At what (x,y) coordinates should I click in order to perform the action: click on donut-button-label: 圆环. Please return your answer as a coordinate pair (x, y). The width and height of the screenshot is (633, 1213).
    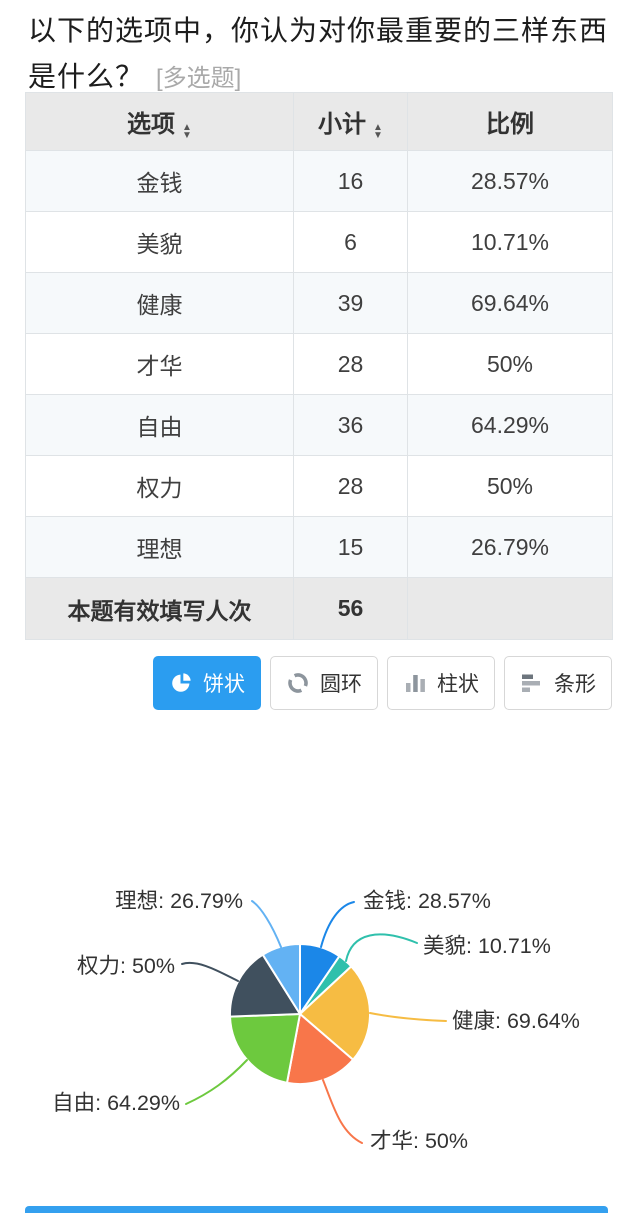
    Looking at the image, I should click on (341, 684).